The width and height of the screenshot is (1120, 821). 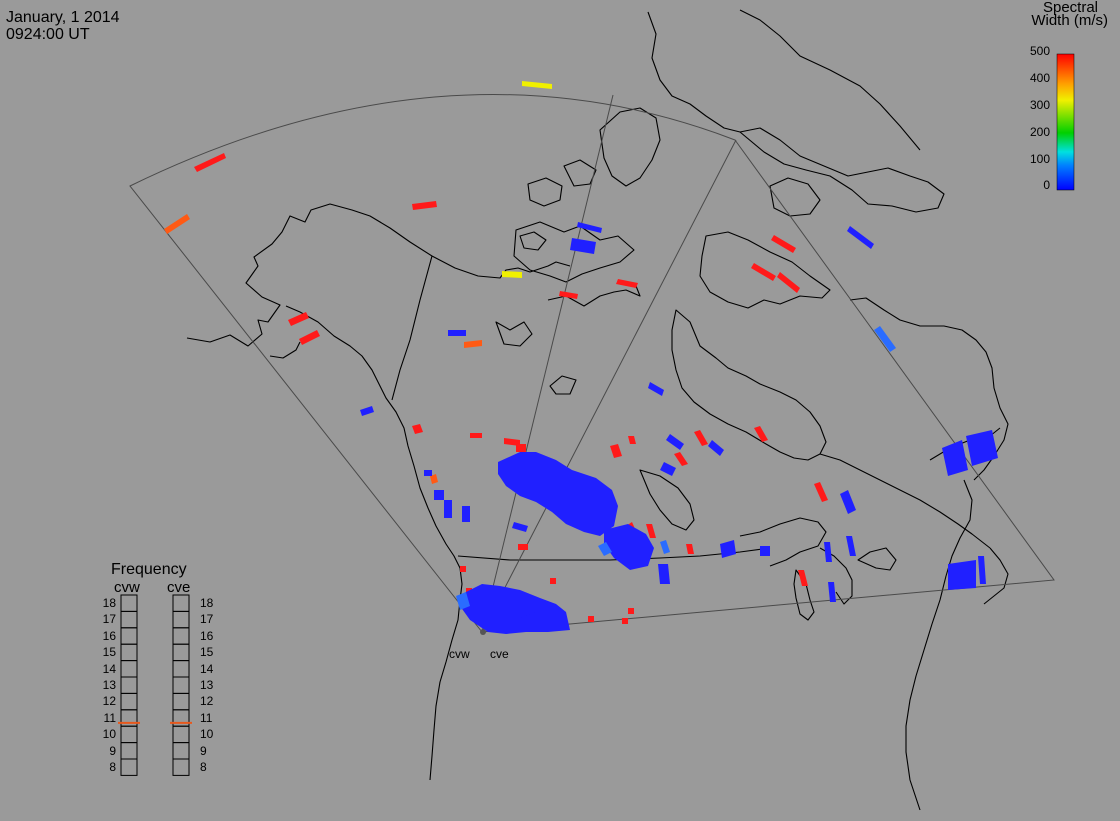 I want to click on colorbar-unit: Width (m/s), so click(x=1069, y=20).